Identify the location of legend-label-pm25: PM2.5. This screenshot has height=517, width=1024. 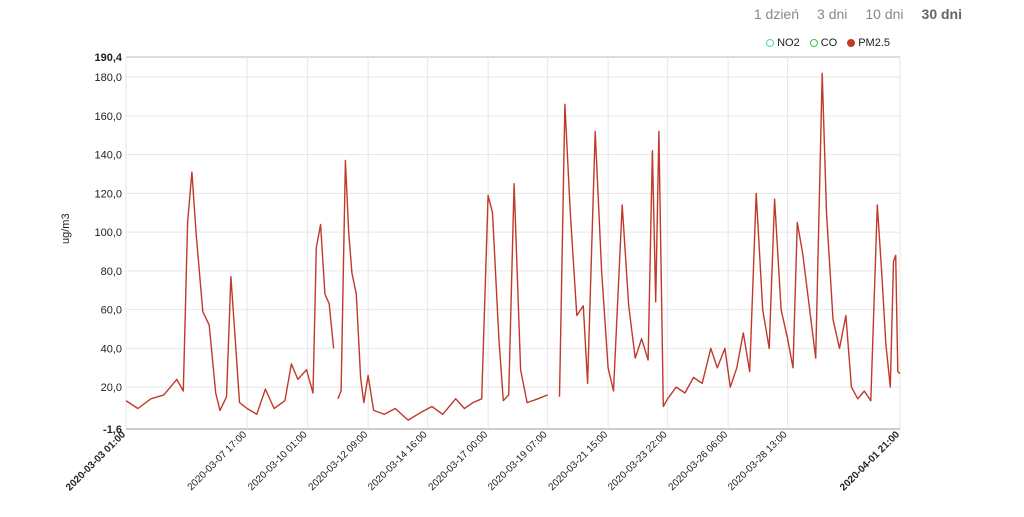
(874, 43).